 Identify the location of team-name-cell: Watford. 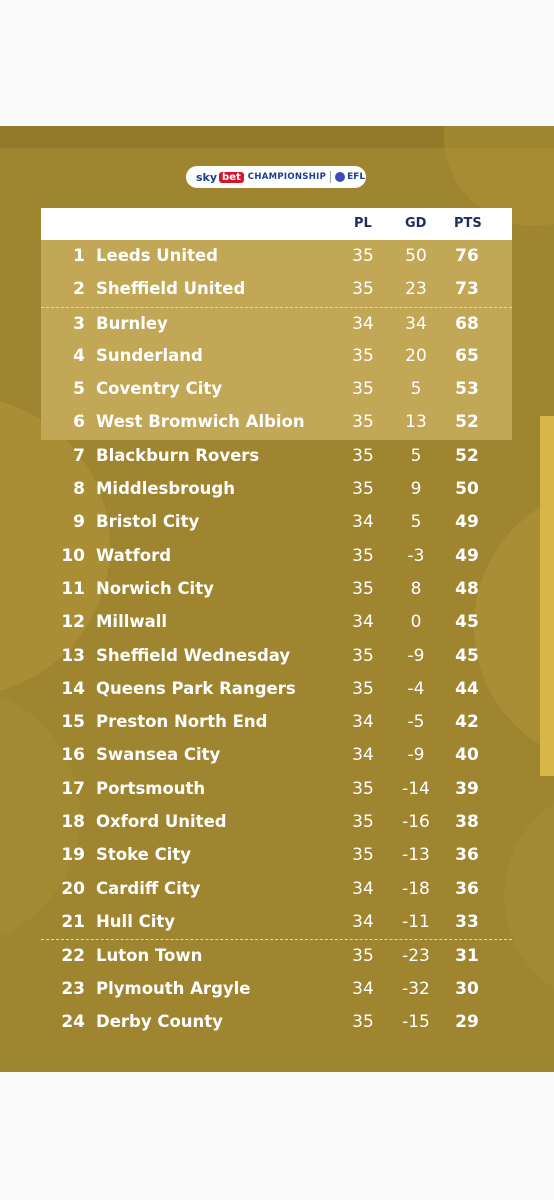
(134, 555).